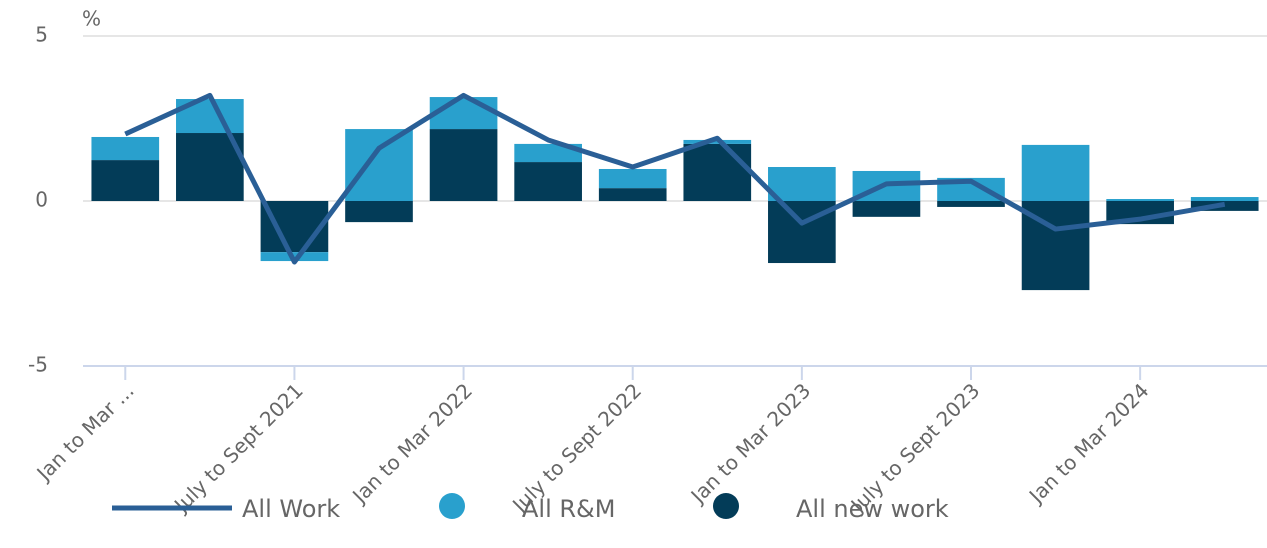 This screenshot has height=548, width=1267. What do you see at coordinates (568, 509) in the screenshot?
I see `legend-label: All R&M` at bounding box center [568, 509].